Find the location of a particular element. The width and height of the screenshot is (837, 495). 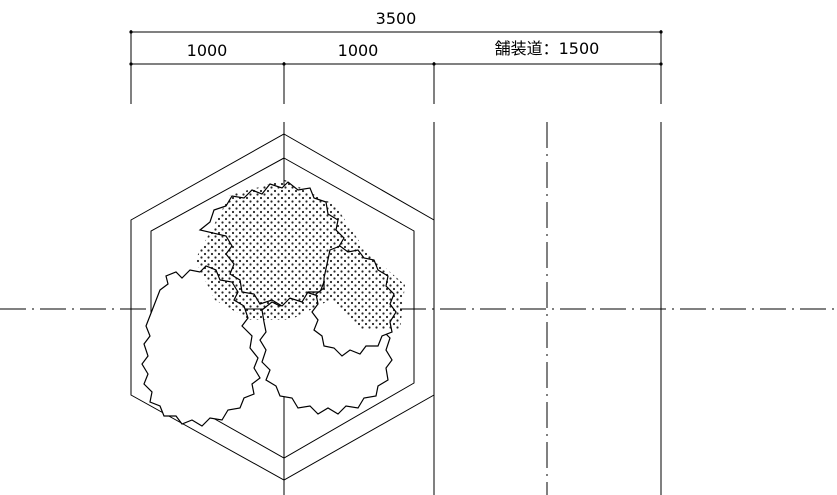

dimension-total-label: 3500 is located at coordinates (396, 18).